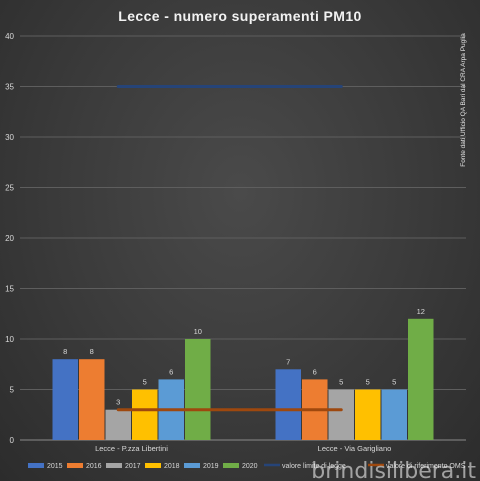 The height and width of the screenshot is (481, 480). I want to click on y-tick-label: 15, so click(9, 289).